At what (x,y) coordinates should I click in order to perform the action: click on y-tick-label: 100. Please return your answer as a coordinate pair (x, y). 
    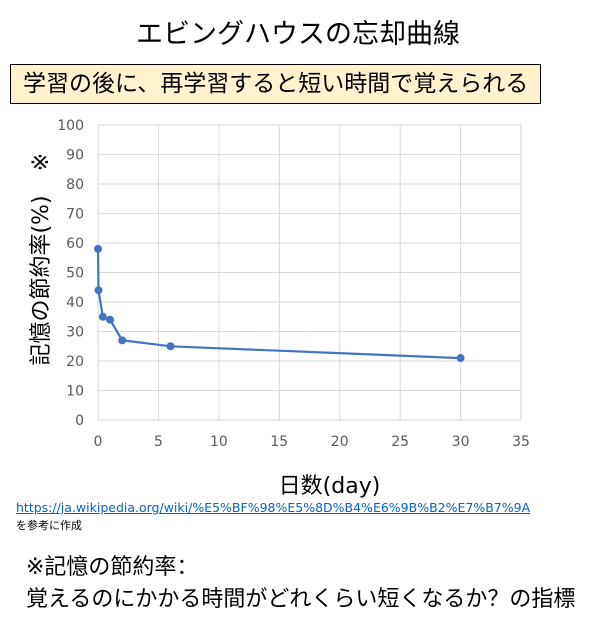
    Looking at the image, I should click on (70, 126).